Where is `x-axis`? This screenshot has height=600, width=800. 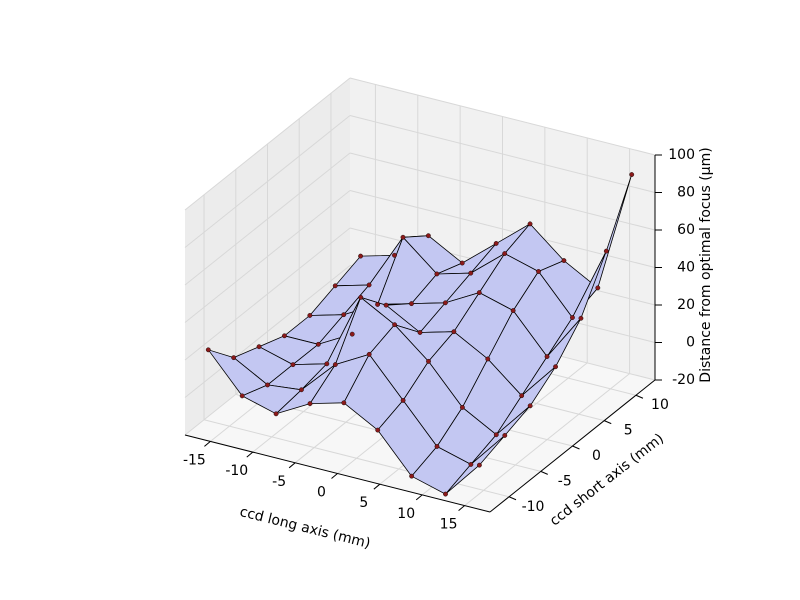
x-axis is located at coordinates (337, 473).